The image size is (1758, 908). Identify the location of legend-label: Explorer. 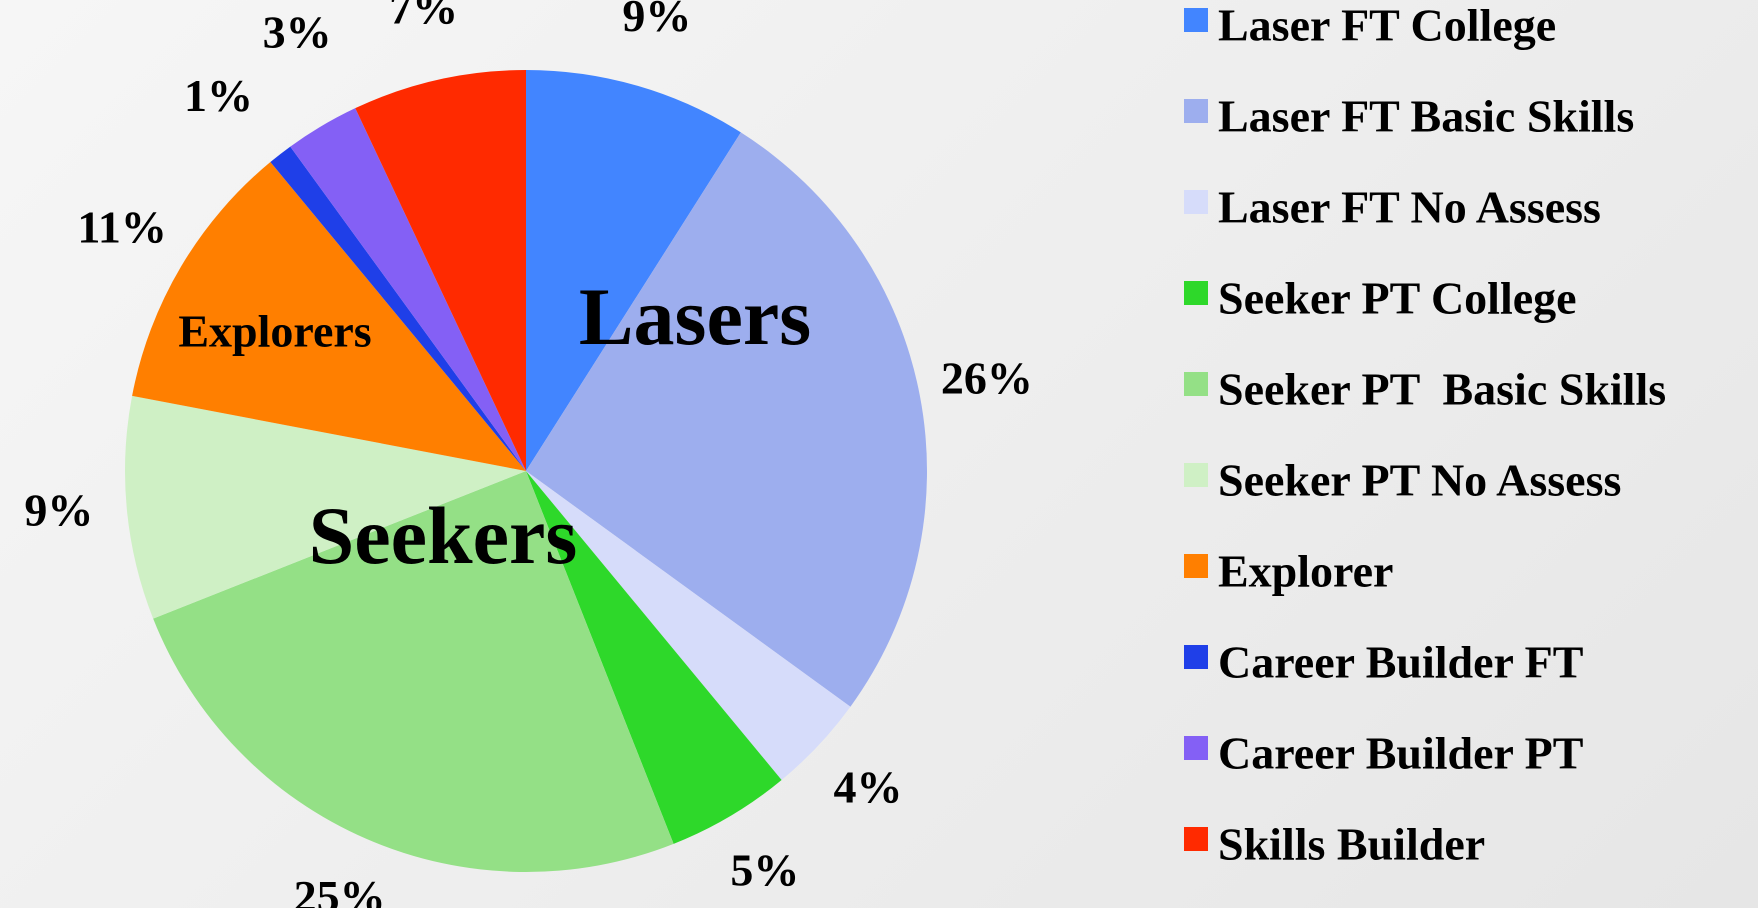
(1305, 571).